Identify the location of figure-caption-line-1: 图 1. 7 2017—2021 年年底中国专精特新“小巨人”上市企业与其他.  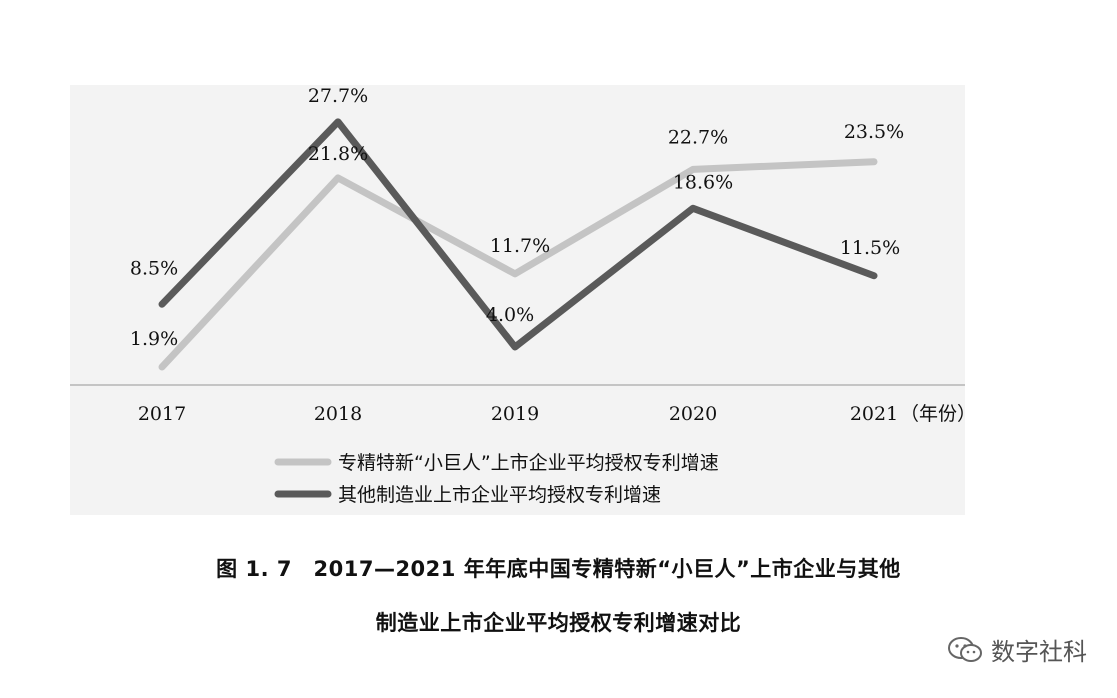
(558, 569).